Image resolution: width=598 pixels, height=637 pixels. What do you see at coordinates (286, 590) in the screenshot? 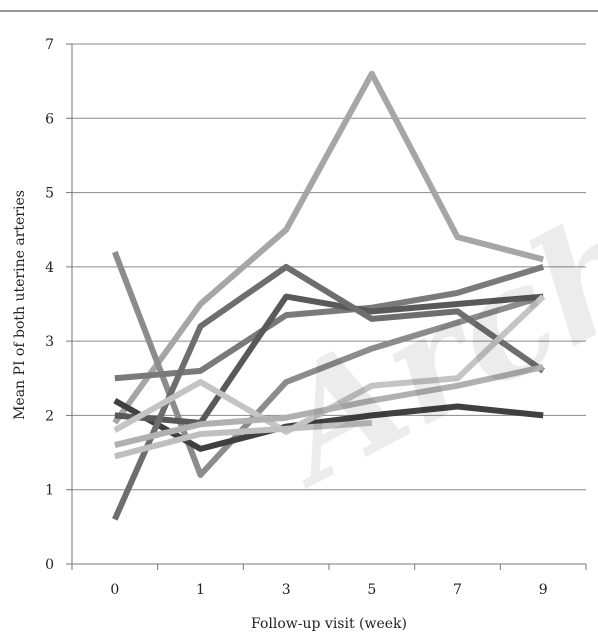
I see `x-tick-label-3: 3` at bounding box center [286, 590].